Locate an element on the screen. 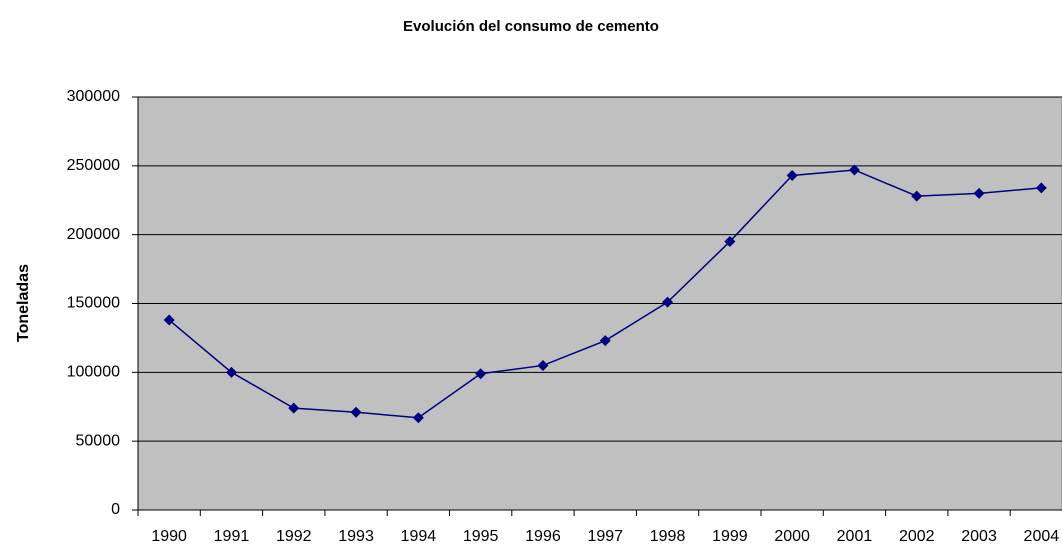 This screenshot has width=1062, height=551. x-tick-label: 1999 is located at coordinates (730, 536).